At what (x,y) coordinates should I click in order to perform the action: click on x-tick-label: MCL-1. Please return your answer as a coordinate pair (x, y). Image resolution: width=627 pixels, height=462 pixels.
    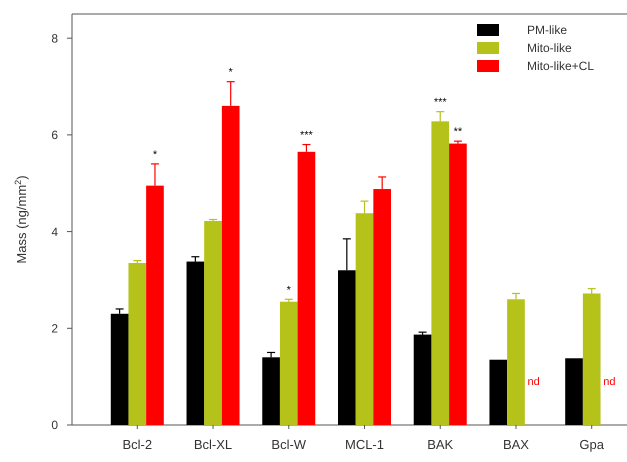
    Looking at the image, I should click on (364, 444).